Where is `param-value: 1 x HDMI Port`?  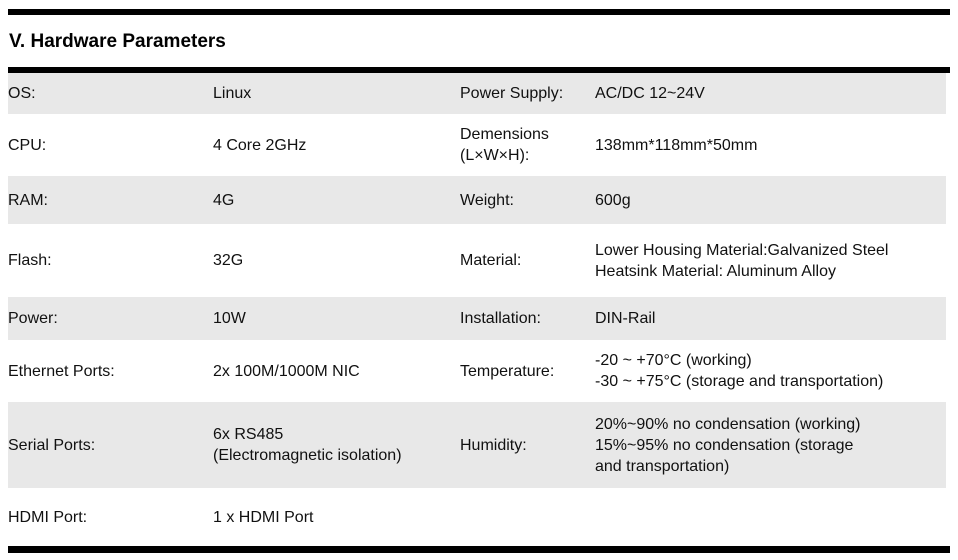 param-value: 1 x HDMI Port is located at coordinates (263, 517).